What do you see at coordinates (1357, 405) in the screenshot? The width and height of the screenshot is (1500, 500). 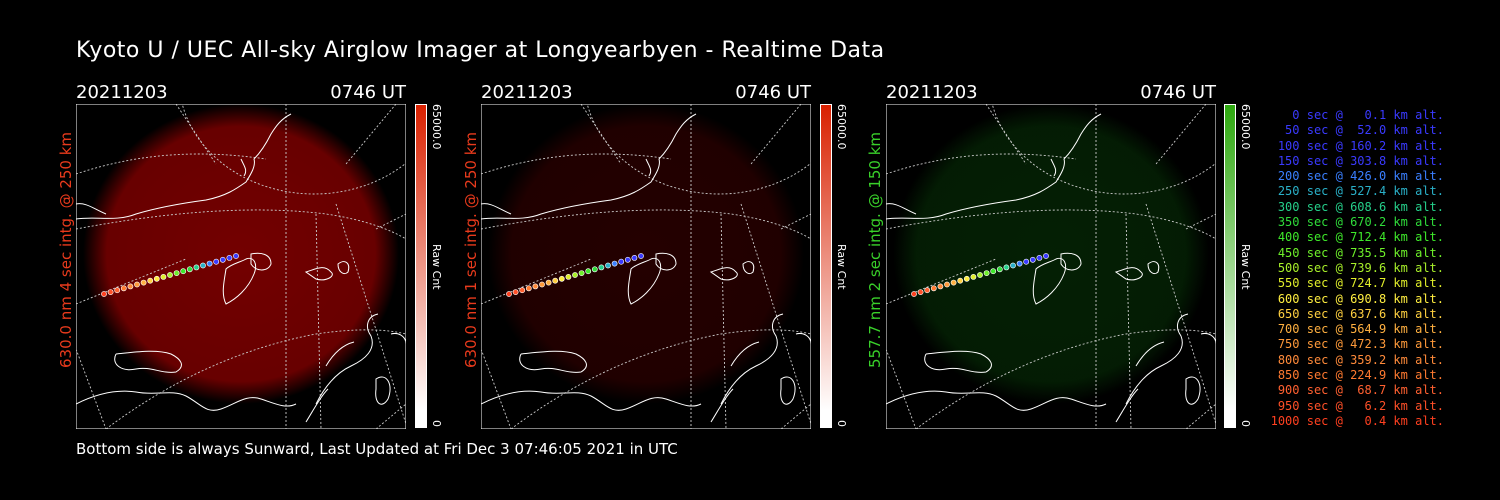 I see `legend-row: 950 sec @ 6.2 km alt.` at bounding box center [1357, 405].